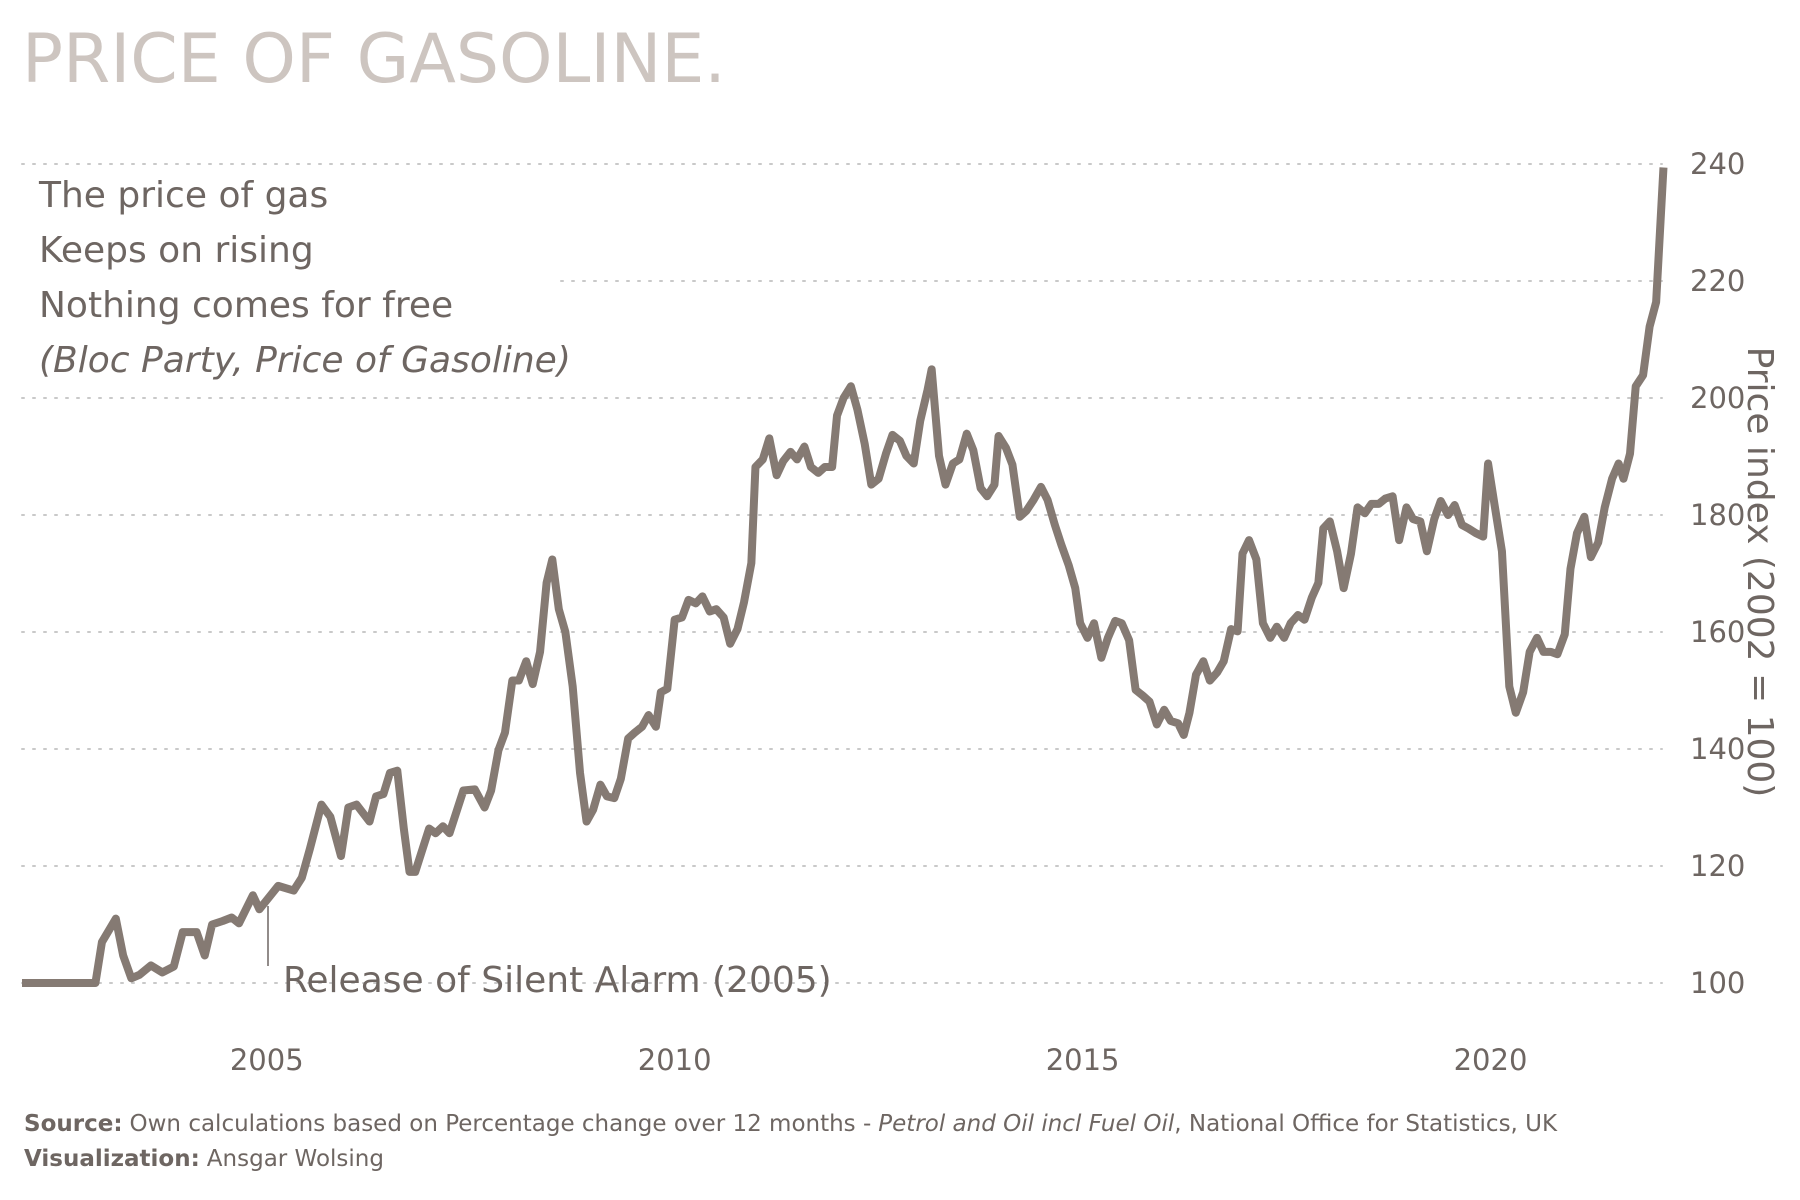  Describe the element at coordinates (267, 1060) in the screenshot. I see `x-tick-label: 2005` at that location.